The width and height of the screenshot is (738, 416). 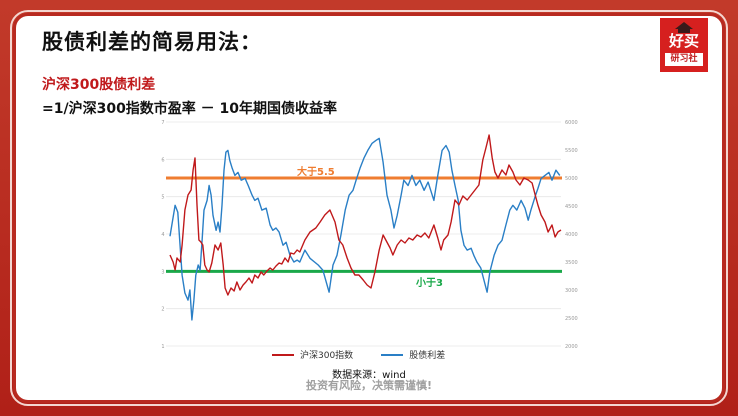 I want to click on upper-threshold-label: 大于5.5, so click(x=316, y=172).